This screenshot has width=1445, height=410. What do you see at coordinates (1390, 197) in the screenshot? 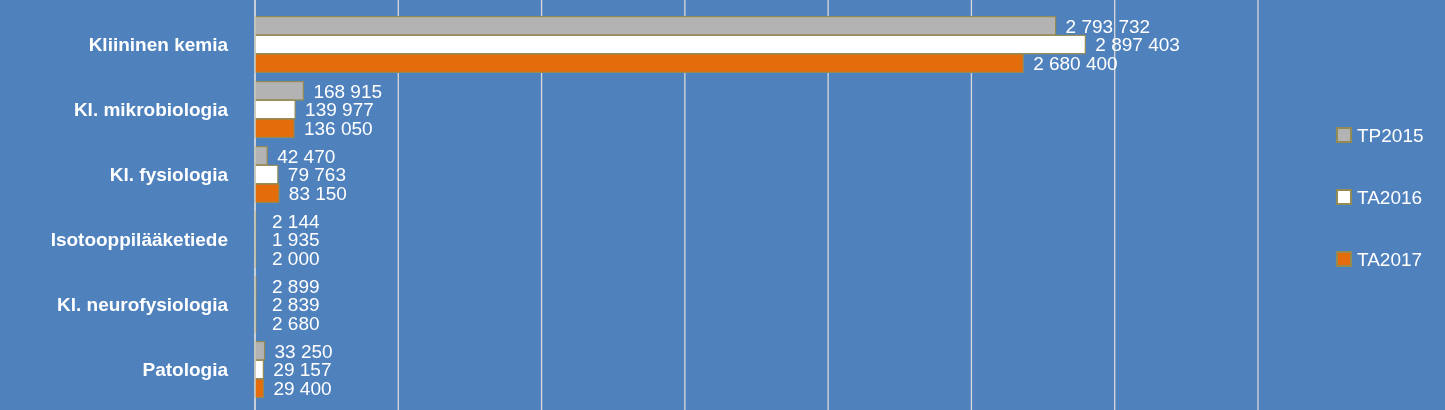
I see `legend-label: TA2016` at bounding box center [1390, 197].